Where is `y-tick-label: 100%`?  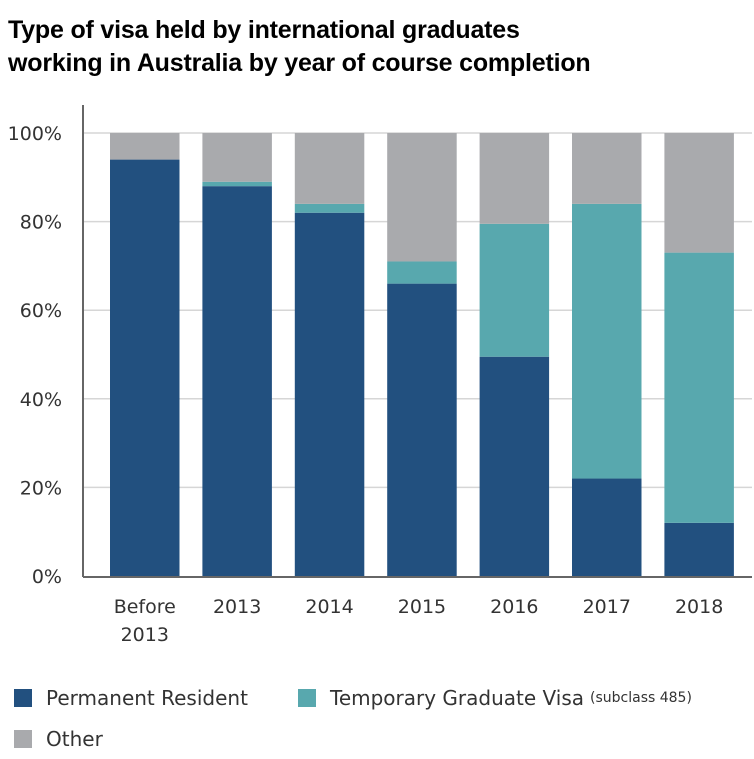 y-tick-label: 100% is located at coordinates (35, 134).